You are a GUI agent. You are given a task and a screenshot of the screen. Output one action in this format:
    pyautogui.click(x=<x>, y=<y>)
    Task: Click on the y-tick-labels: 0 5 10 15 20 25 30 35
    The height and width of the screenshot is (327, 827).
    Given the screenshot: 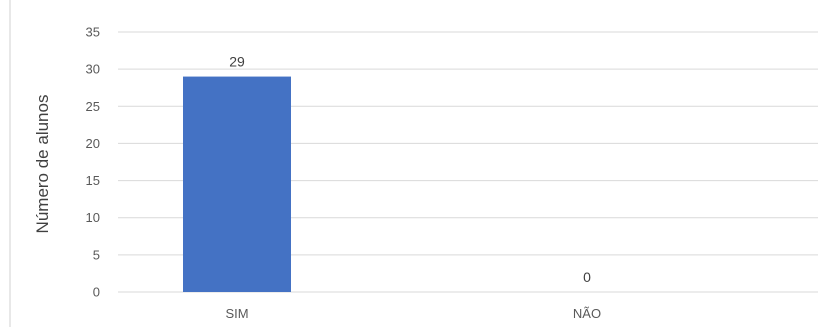 What is the action you would take?
    pyautogui.click(x=93, y=162)
    